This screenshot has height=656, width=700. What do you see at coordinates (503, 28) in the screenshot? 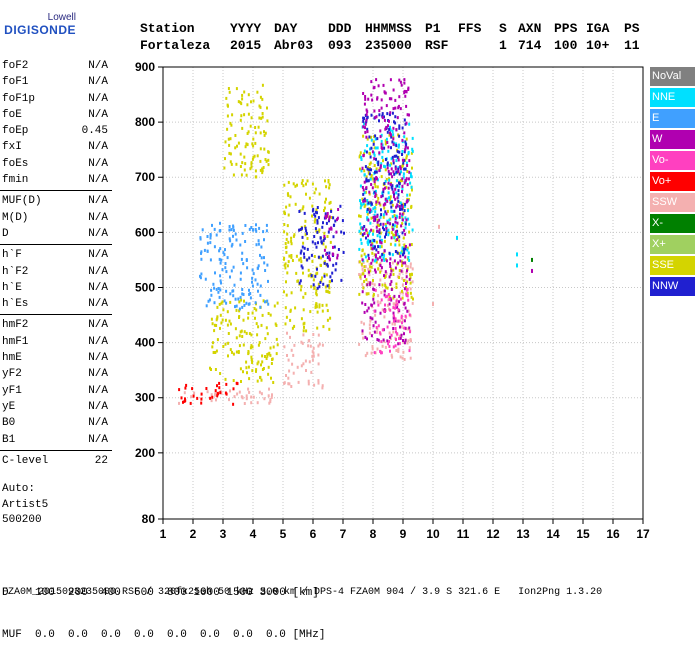
I see `header-label: S` at bounding box center [503, 28].